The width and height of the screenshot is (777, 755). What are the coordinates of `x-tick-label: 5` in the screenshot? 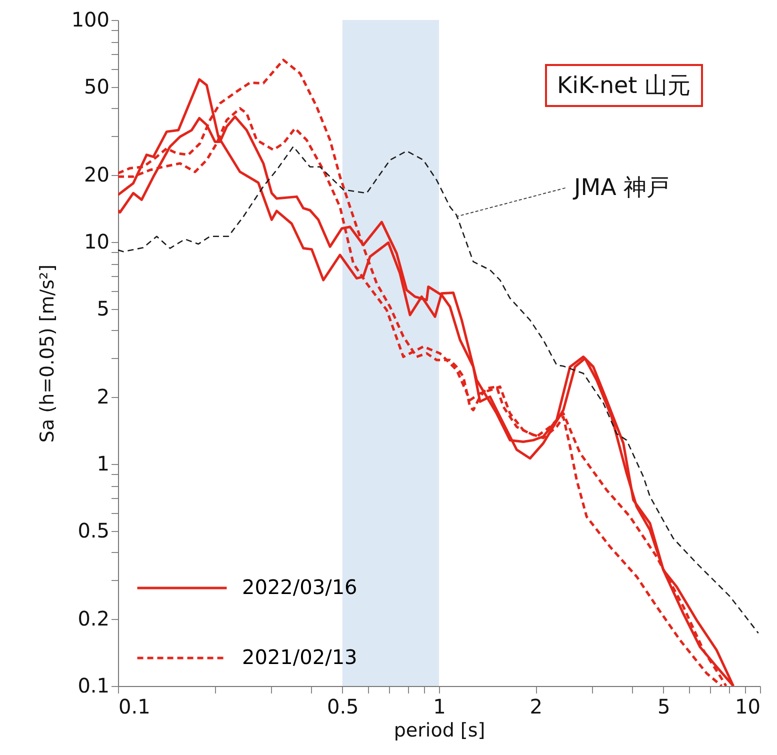 It's located at (664, 706).